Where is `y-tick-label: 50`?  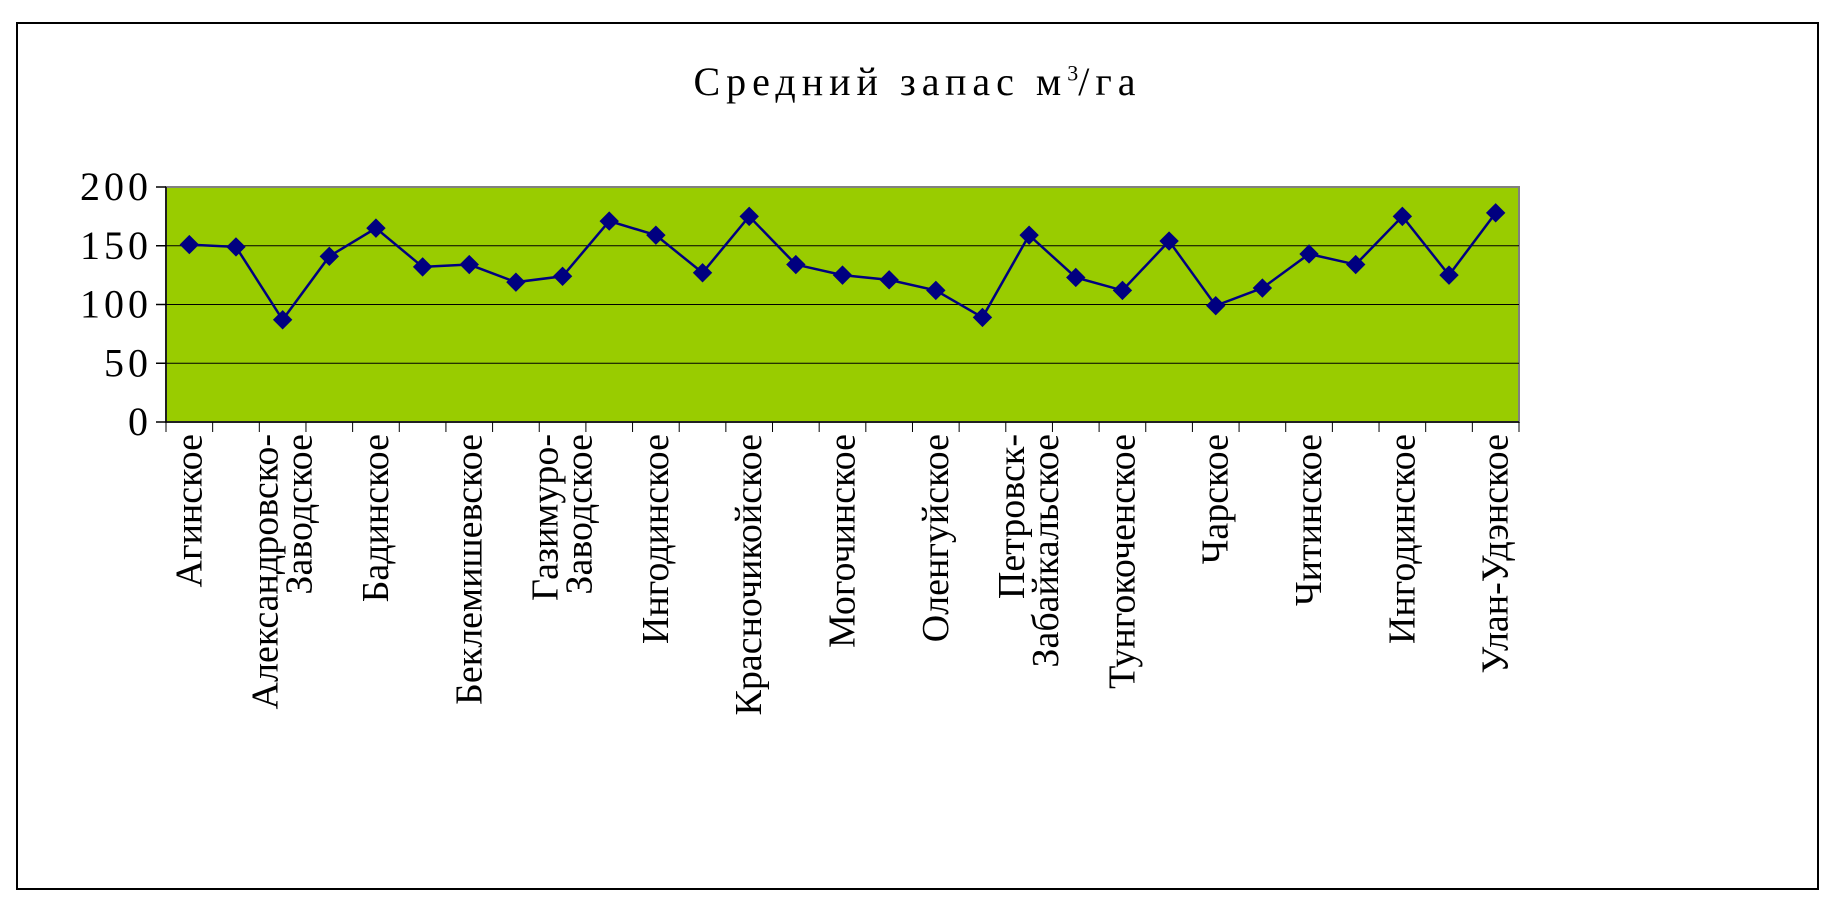
y-tick-label: 50 is located at coordinates (128, 362).